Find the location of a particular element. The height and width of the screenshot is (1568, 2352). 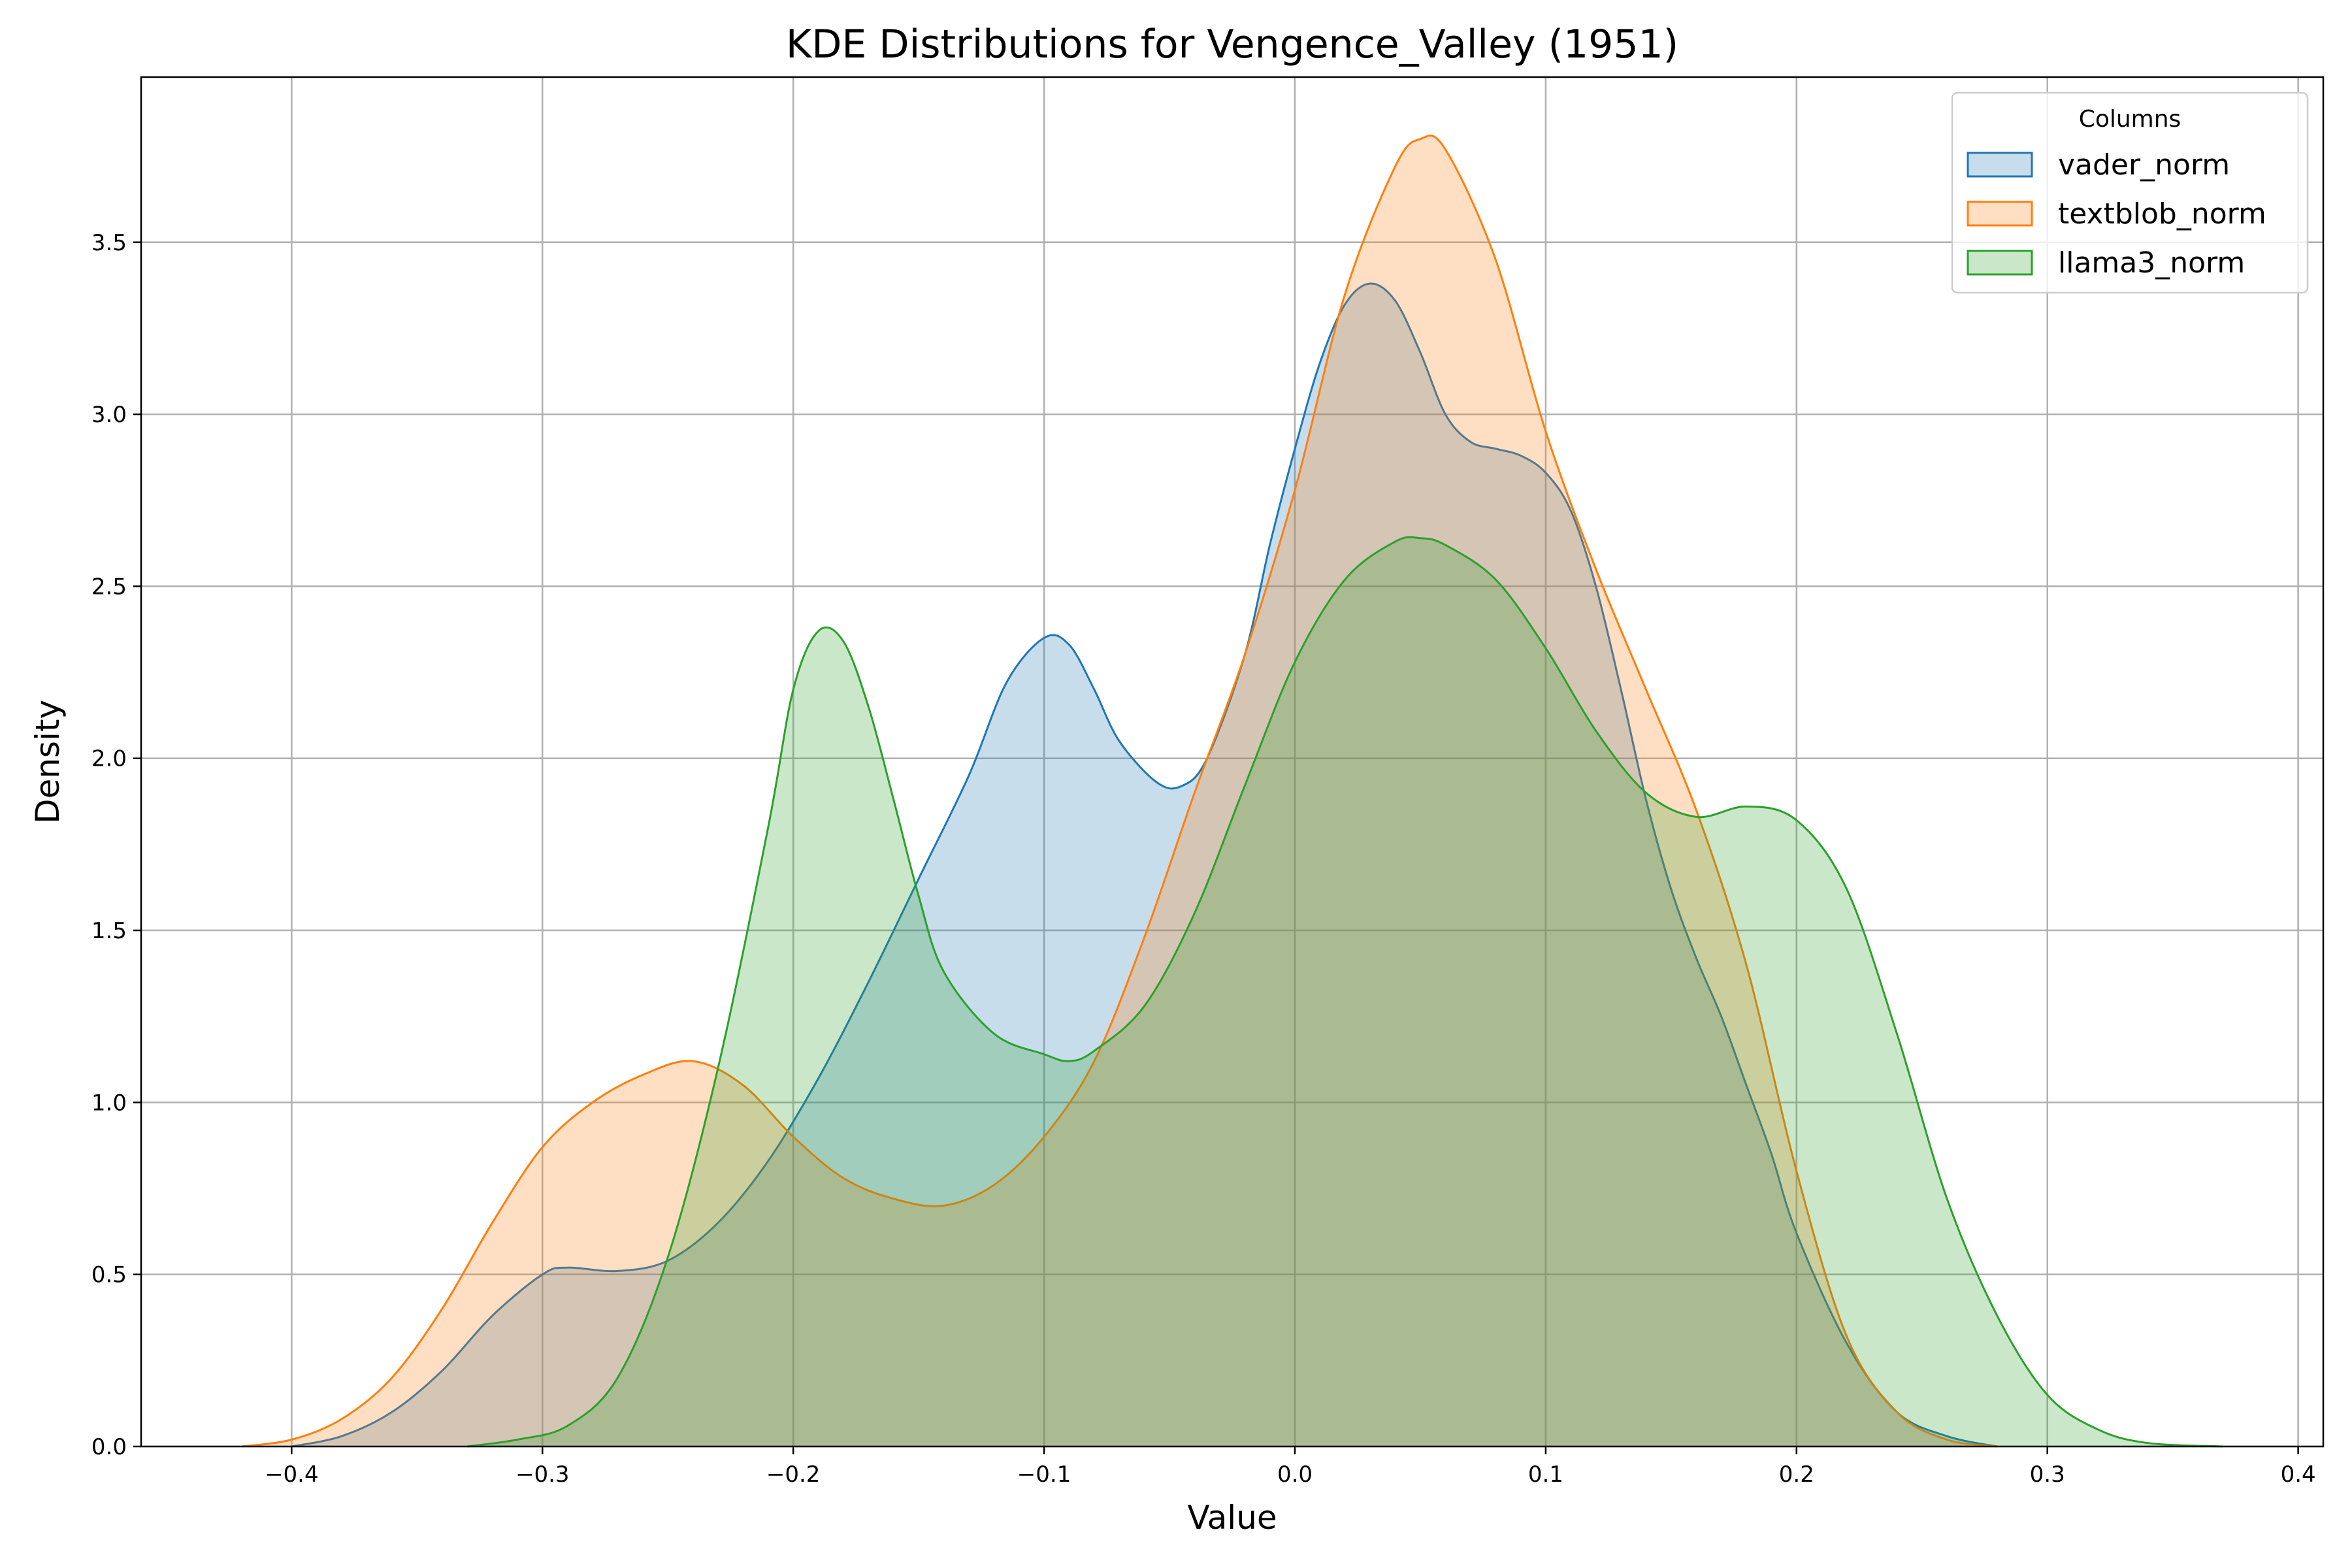

legend-entries: vader_norm textblob_norm llama3_norm is located at coordinates (2116, 214).